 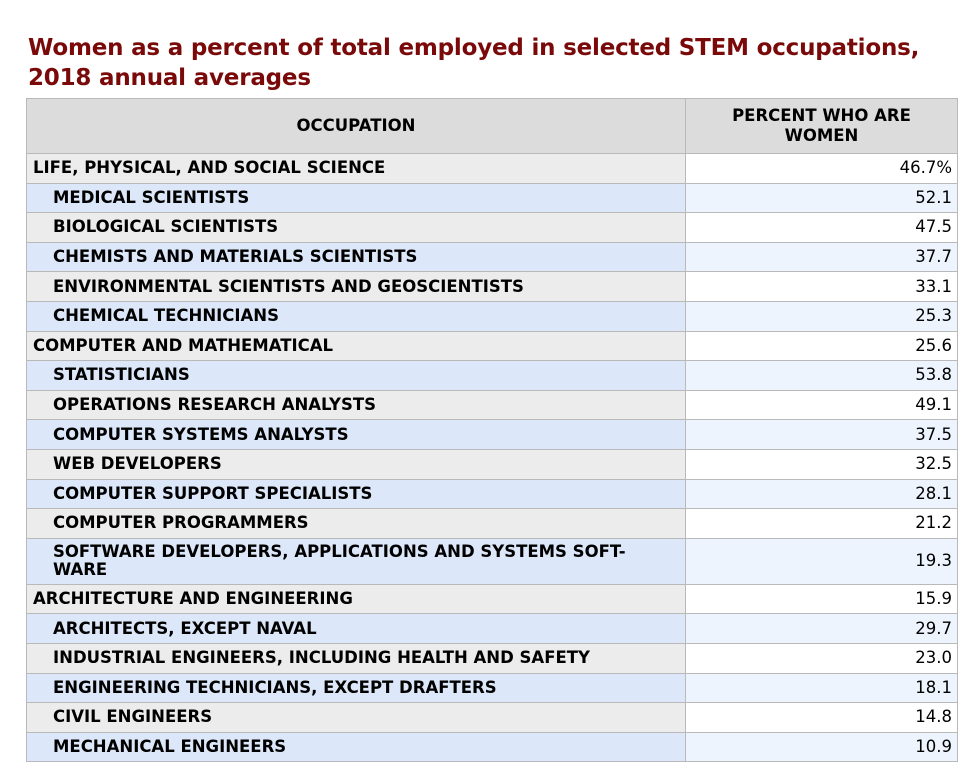 What do you see at coordinates (821, 688) in the screenshot?
I see `percent-cell: 18.1` at bounding box center [821, 688].